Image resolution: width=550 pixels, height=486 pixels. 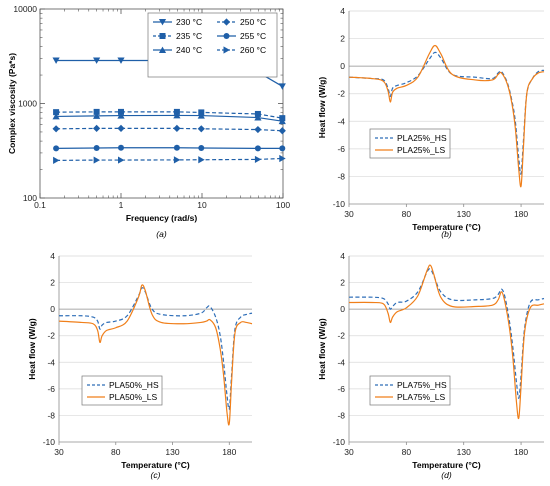 I want to click on series-line-pla75ls, so click(x=446, y=342).